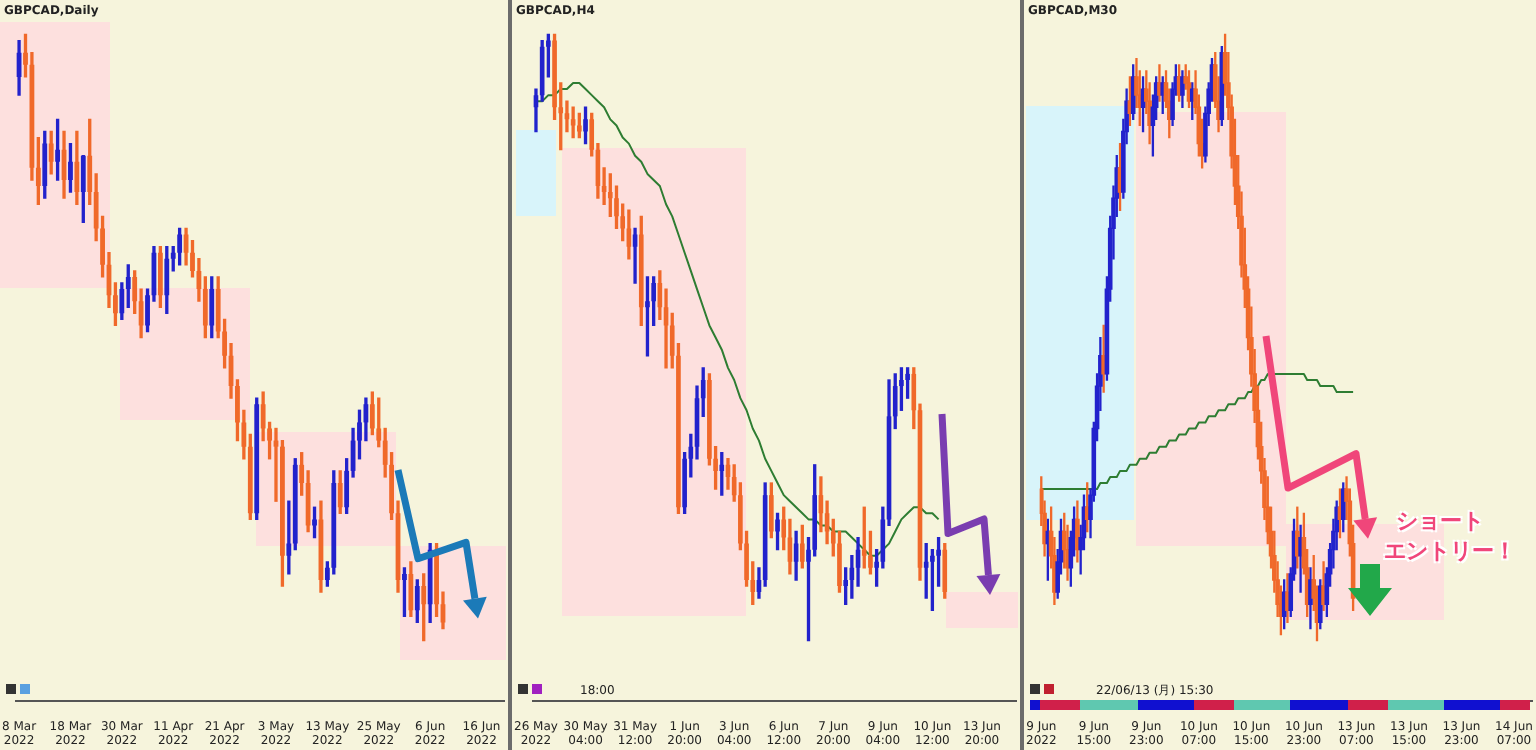 The height and width of the screenshot is (750, 1536). What do you see at coordinates (1450, 550) in the screenshot?
I see `annotation: エントリー！` at bounding box center [1450, 550].